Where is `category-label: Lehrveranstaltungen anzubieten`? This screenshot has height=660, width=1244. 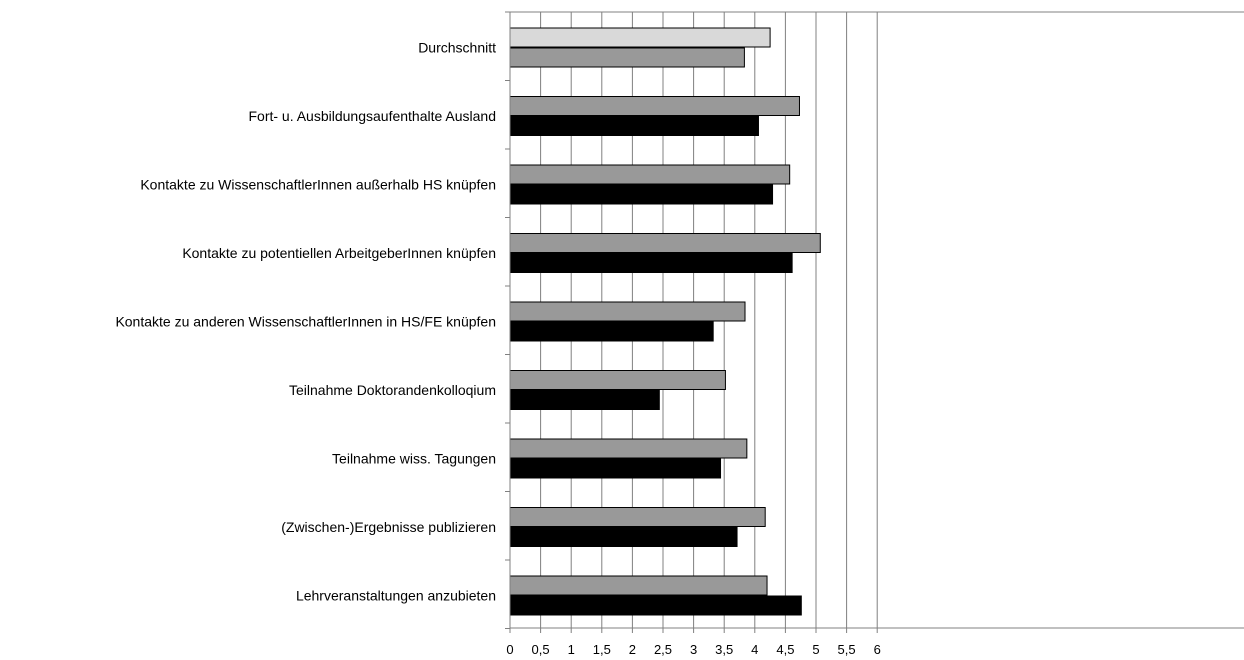 category-label: Lehrveranstaltungen anzubieten is located at coordinates (396, 596).